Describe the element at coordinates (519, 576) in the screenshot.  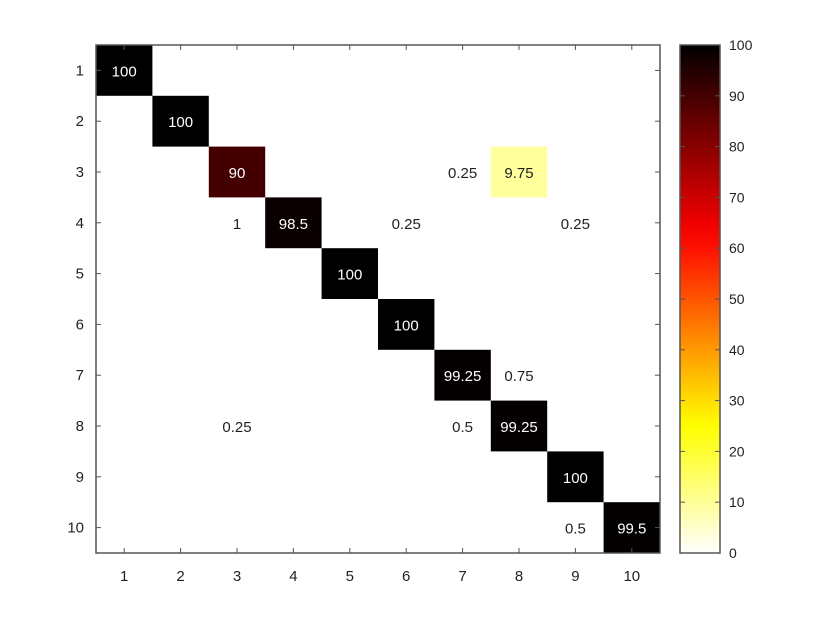
I see `x-tick-label: 8` at that location.